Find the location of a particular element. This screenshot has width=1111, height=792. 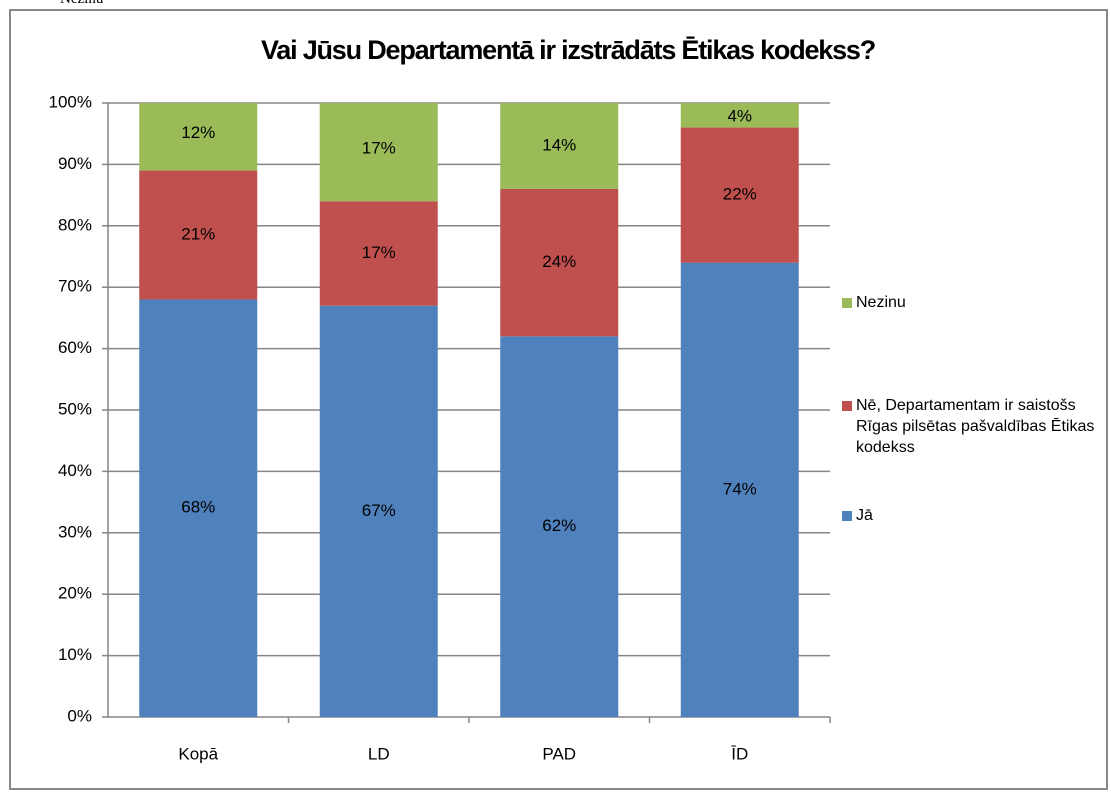

data-label: 21% is located at coordinates (198, 233).